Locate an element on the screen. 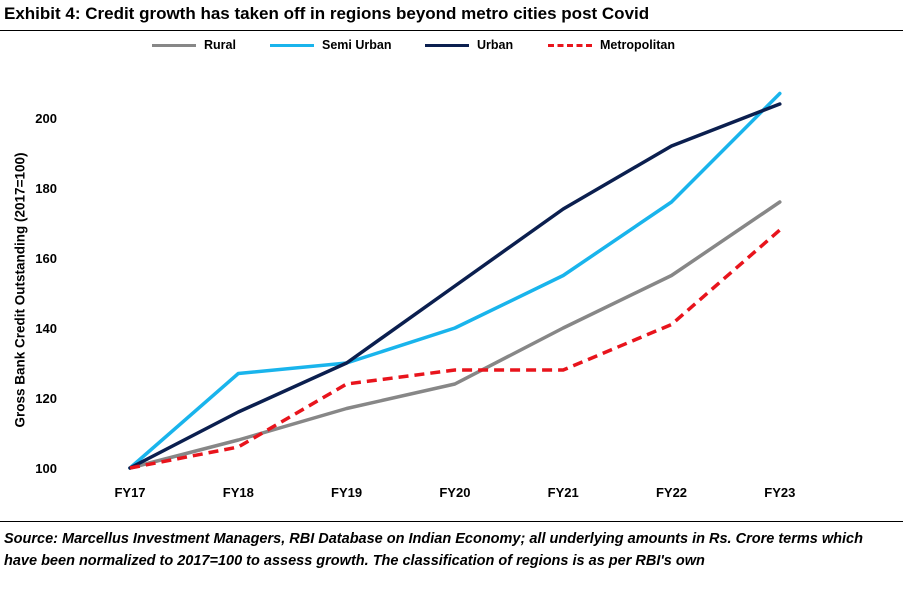  x-tick-label: FY19 is located at coordinates (346, 492).